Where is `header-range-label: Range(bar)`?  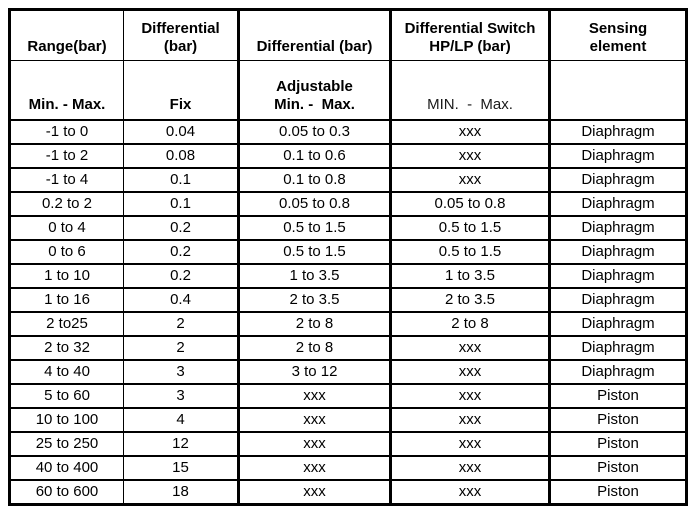 header-range-label: Range(bar) is located at coordinates (67, 46).